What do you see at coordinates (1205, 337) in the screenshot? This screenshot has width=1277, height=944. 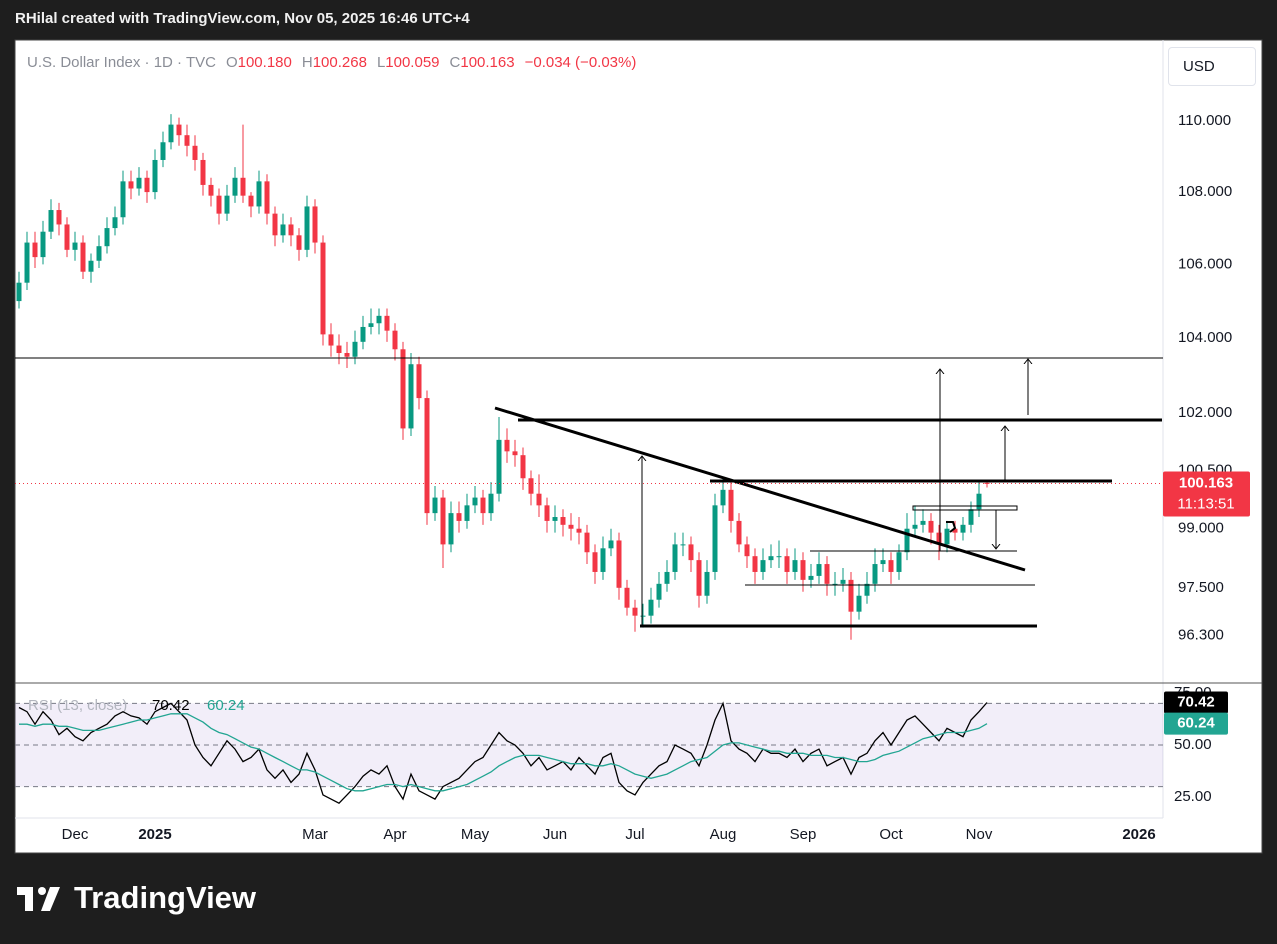 I see `y-tick-label: 104.000` at bounding box center [1205, 337].